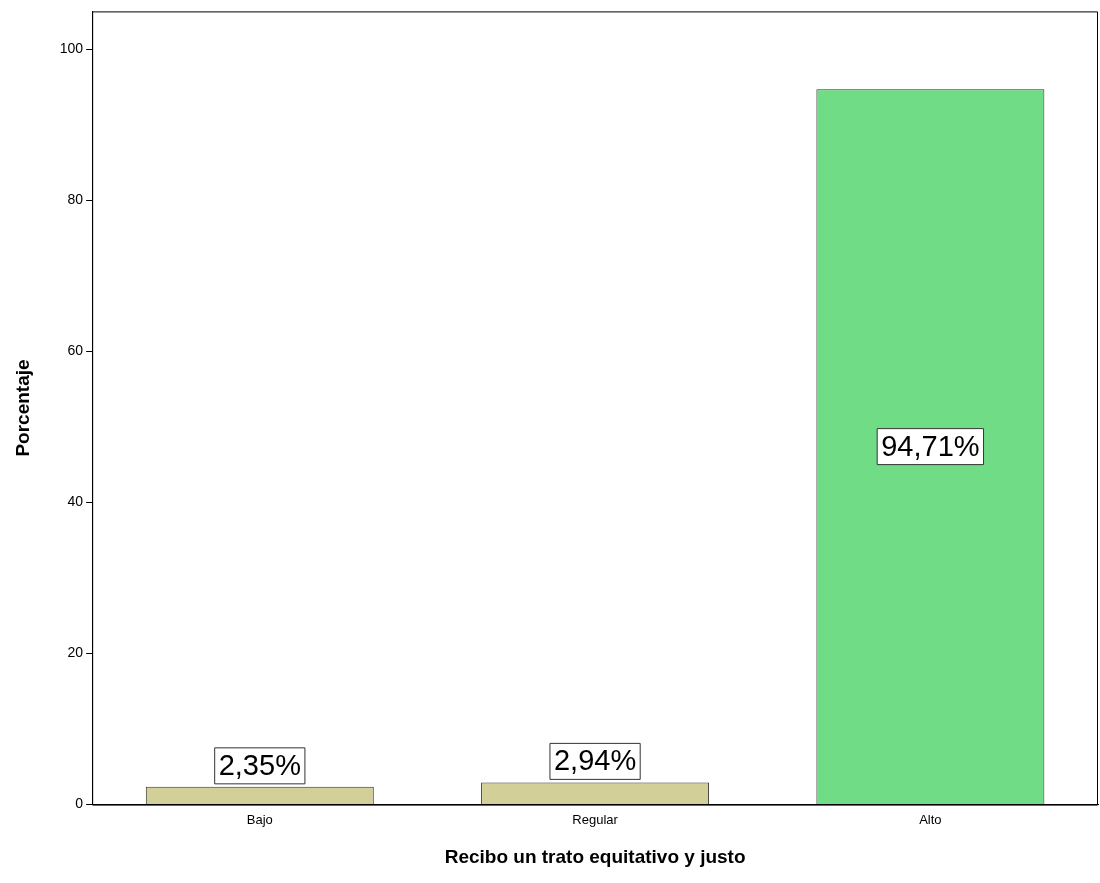  What do you see at coordinates (595, 819) in the screenshot?
I see `x-tick-label: Regular` at bounding box center [595, 819].